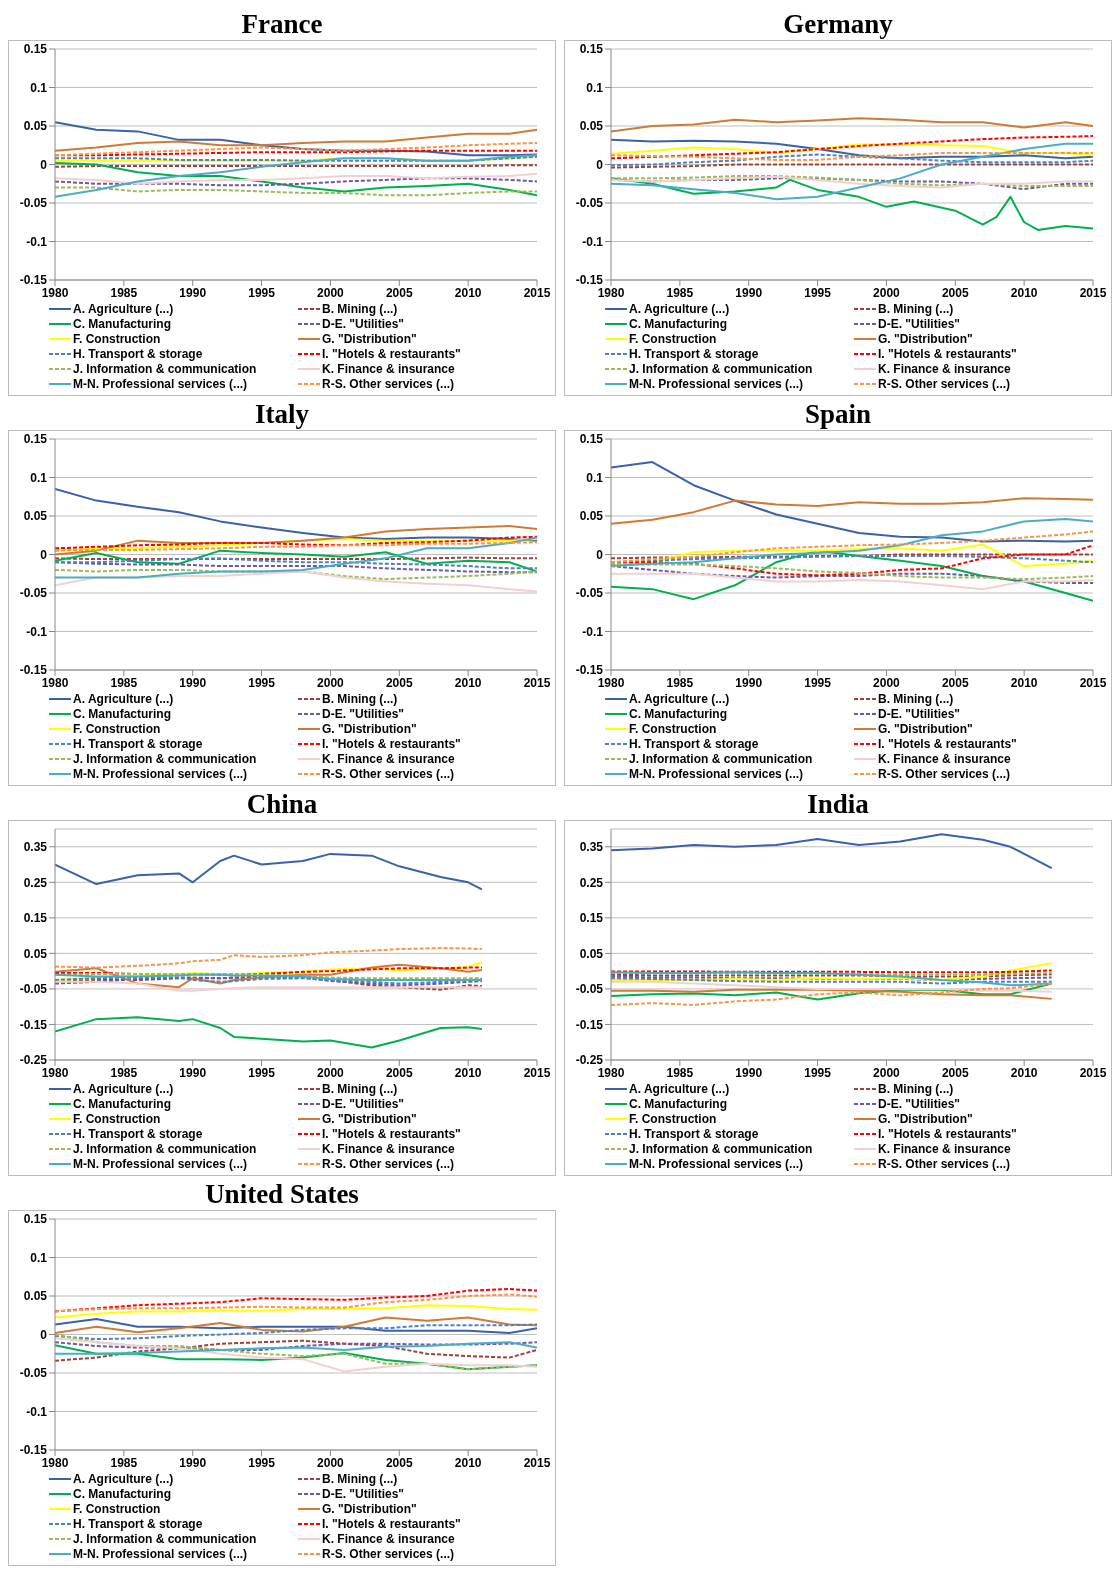  Describe the element at coordinates (282, 804) in the screenshot. I see `chart-title: China` at that location.